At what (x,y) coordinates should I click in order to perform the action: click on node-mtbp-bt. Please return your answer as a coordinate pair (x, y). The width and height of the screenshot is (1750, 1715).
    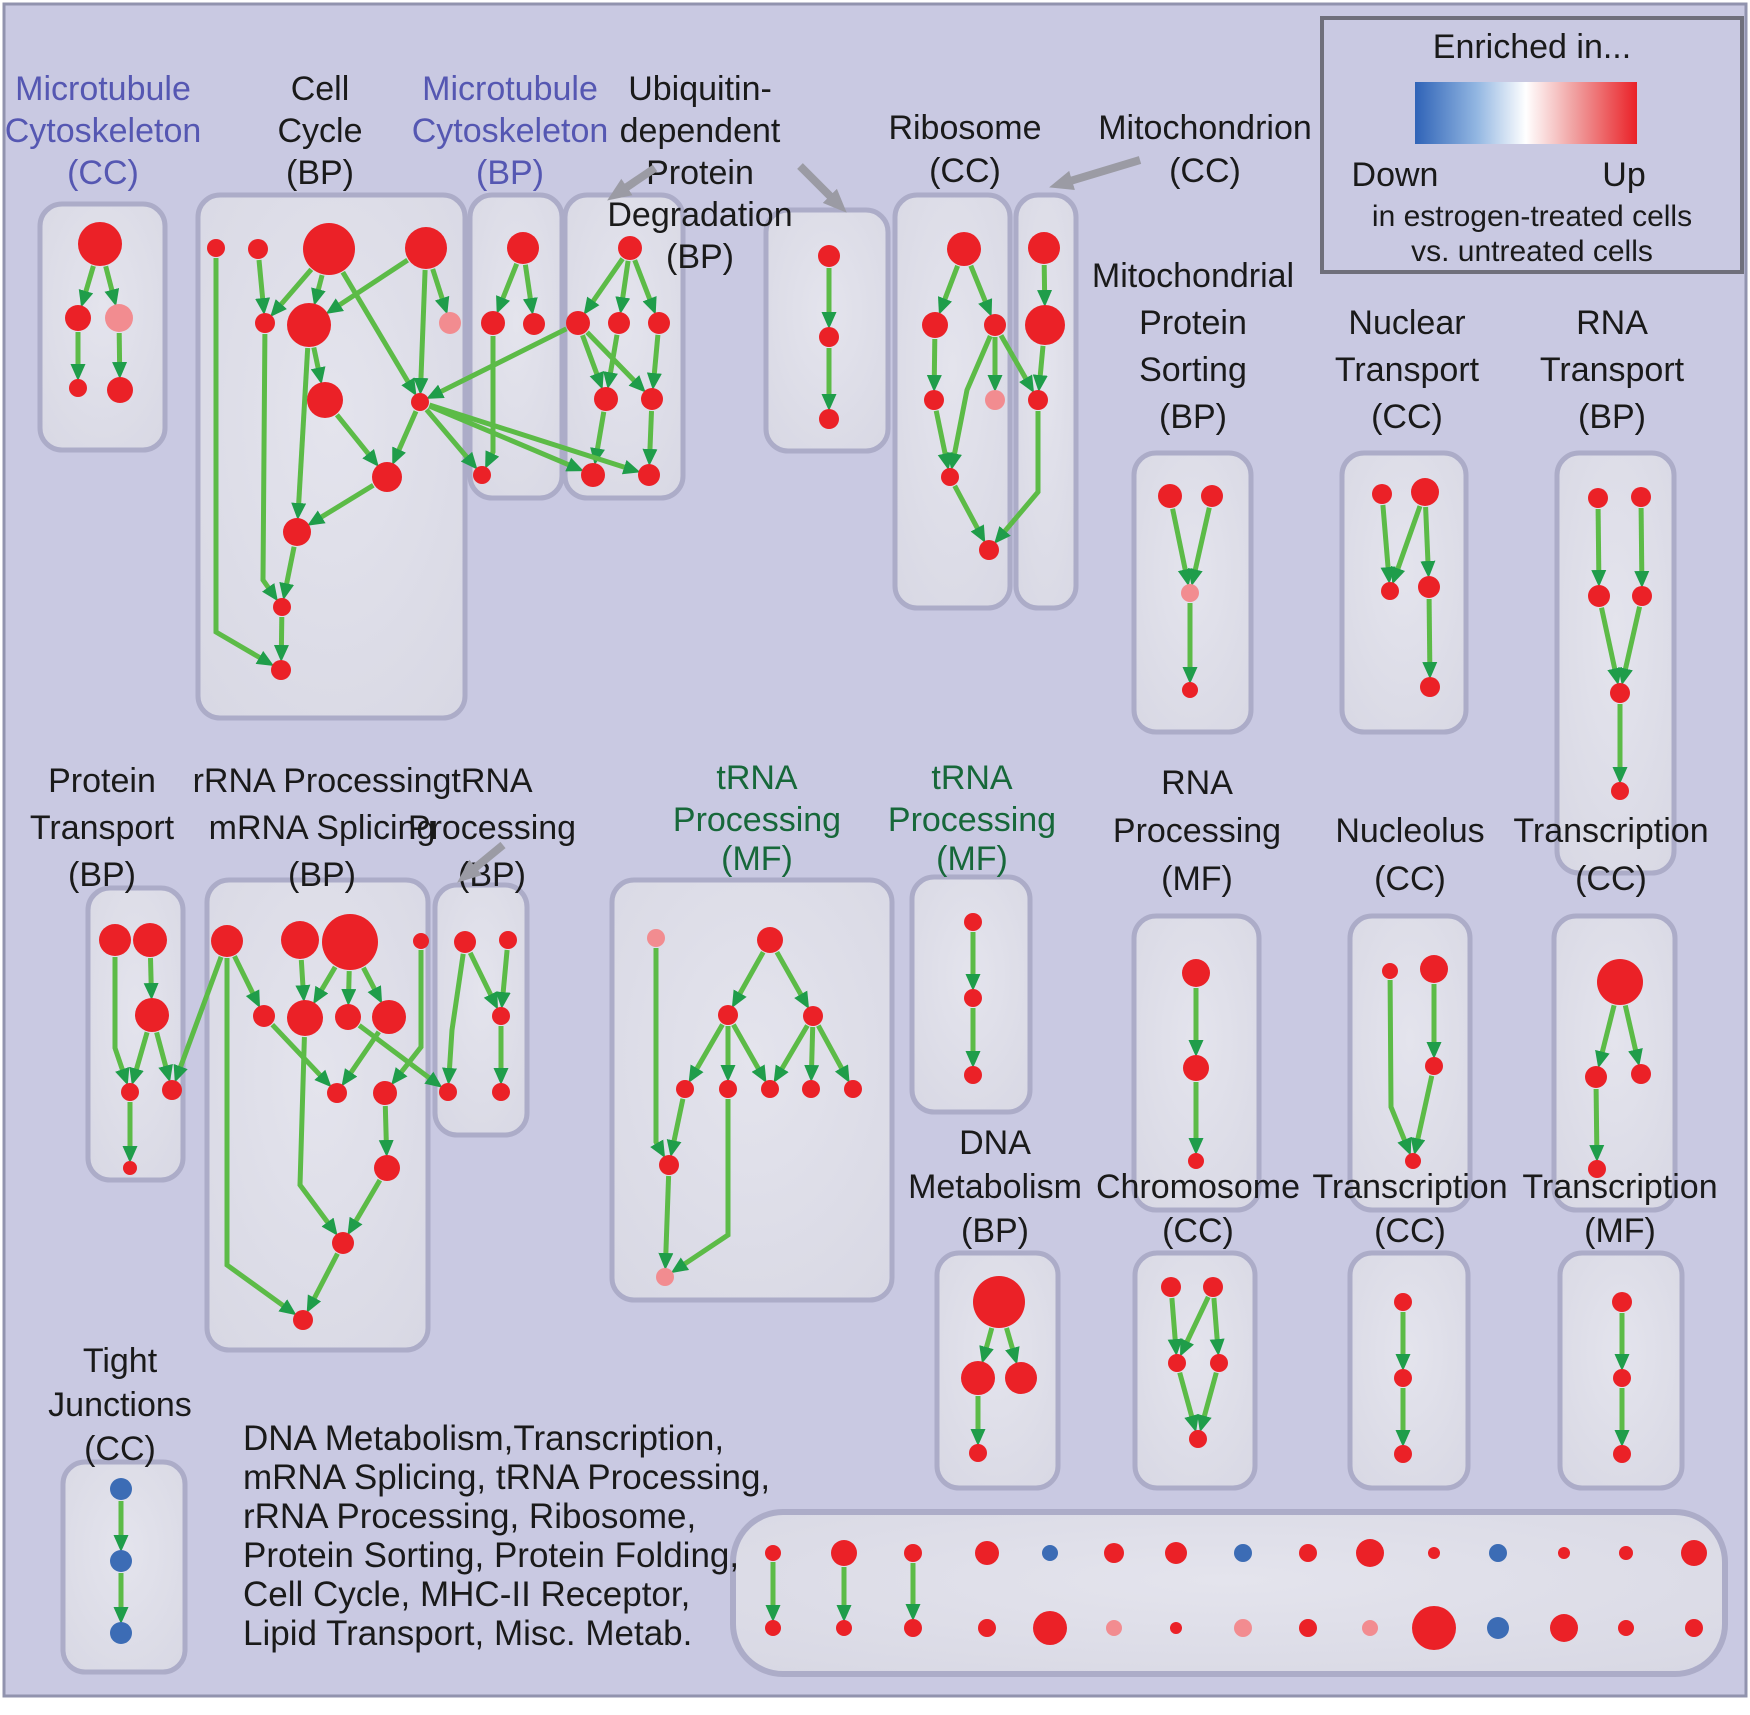
    Looking at the image, I should click on (482, 475).